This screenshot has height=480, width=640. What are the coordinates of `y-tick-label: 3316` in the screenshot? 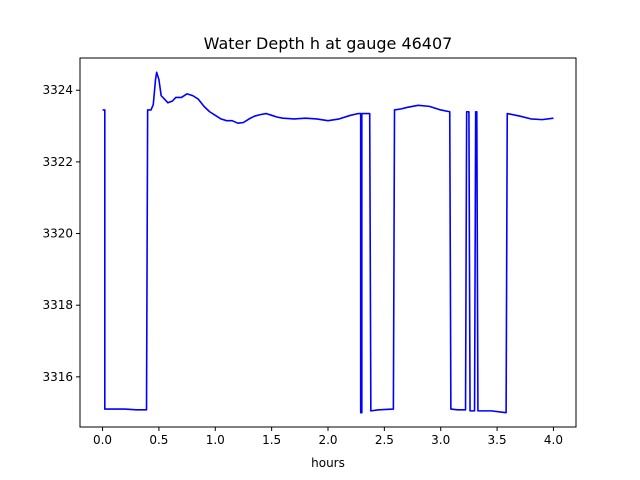 It's located at (57, 377).